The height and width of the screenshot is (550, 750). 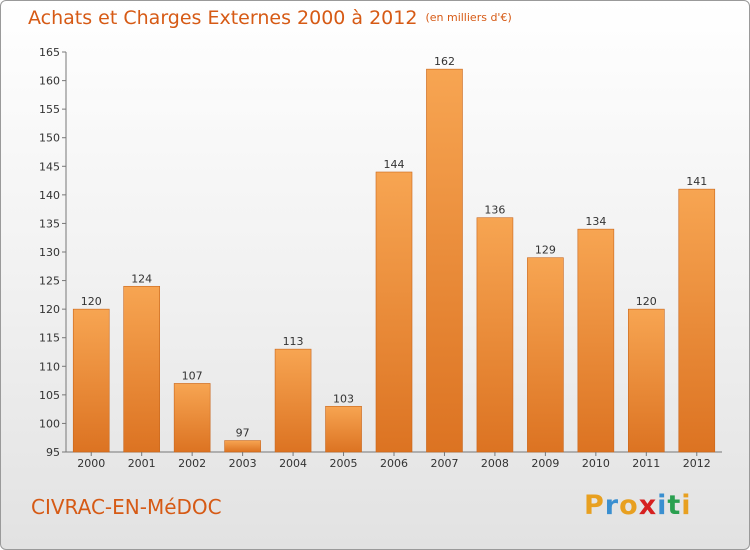 I want to click on logo-letter: t, so click(x=674, y=505).